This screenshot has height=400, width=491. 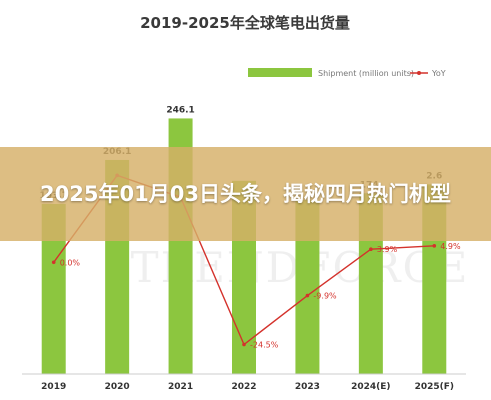 What do you see at coordinates (371, 249) in the screenshot?
I see `yoy-point-2024(E)` at bounding box center [371, 249].